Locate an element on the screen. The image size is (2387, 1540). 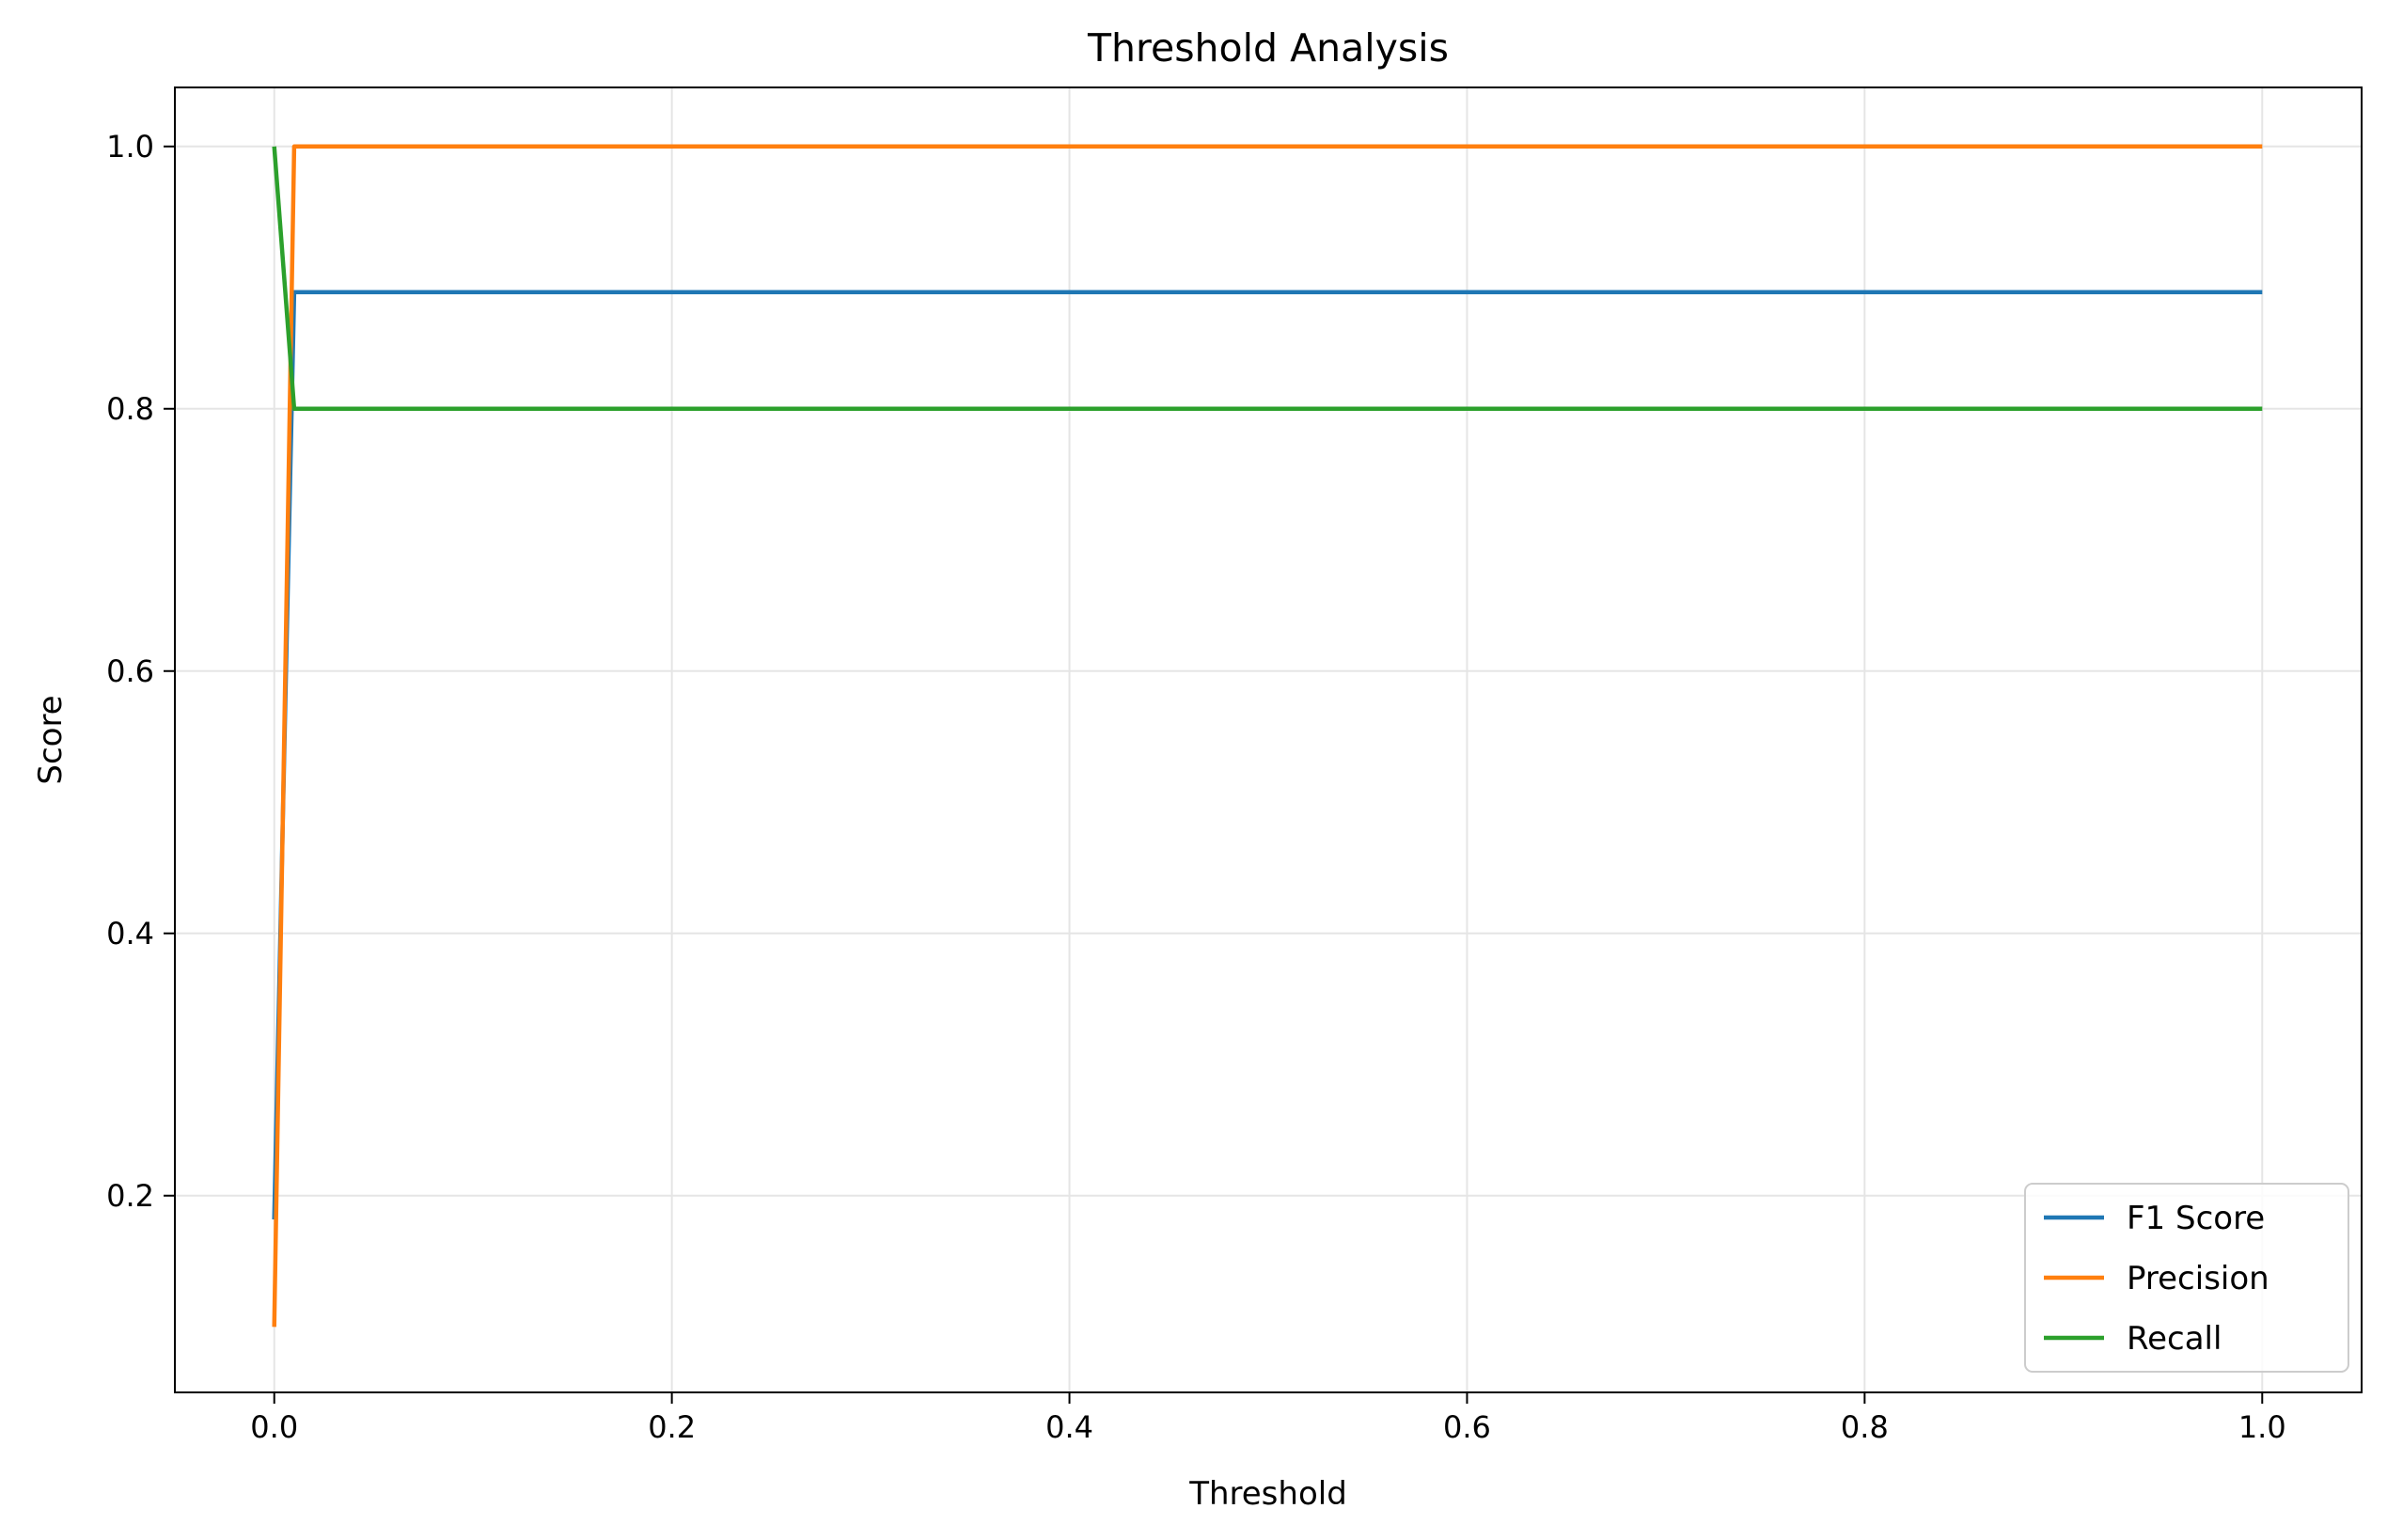
x-axis-label: Threshold is located at coordinates (1267, 1494).